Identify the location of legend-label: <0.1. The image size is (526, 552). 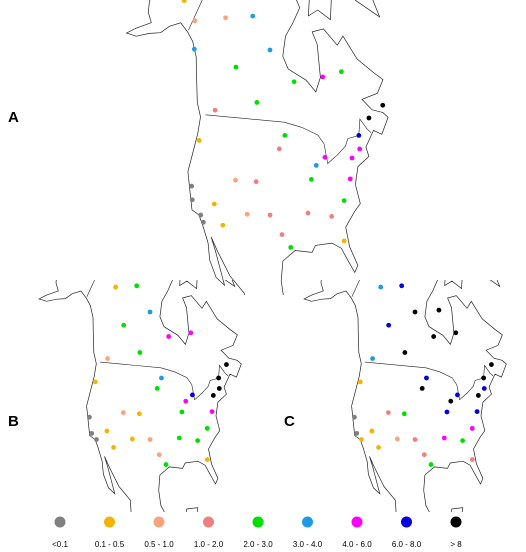
(60, 544).